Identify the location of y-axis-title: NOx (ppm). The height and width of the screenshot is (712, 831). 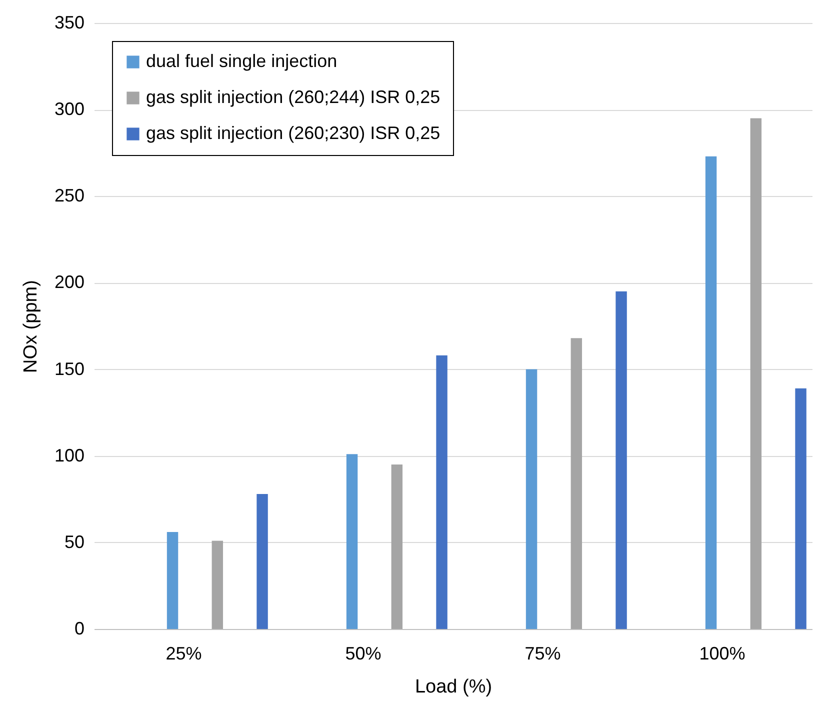
(31, 326).